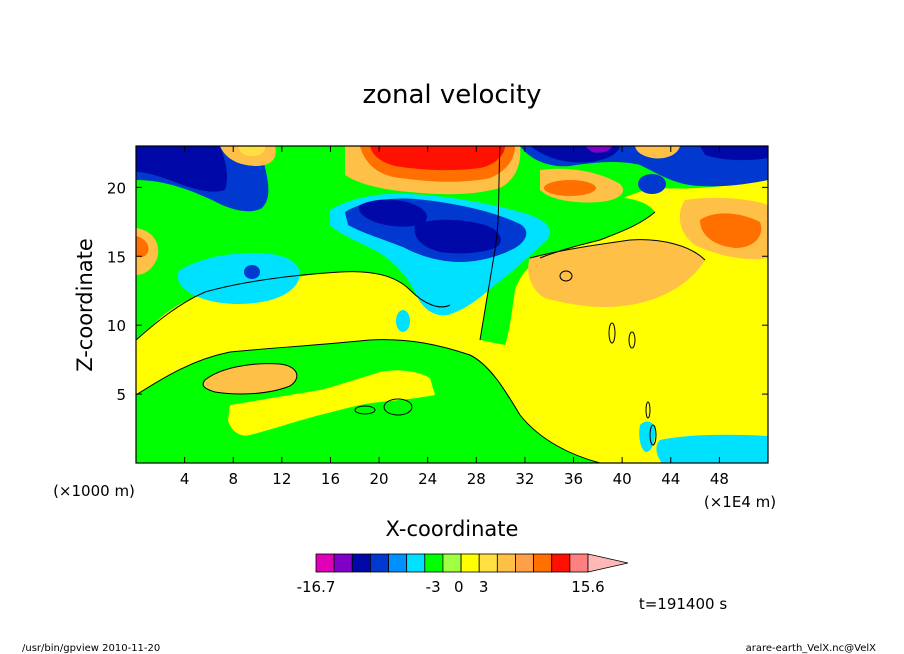 This screenshot has height=654, width=904. I want to click on x-unit-left: (×1000 m), so click(94, 491).